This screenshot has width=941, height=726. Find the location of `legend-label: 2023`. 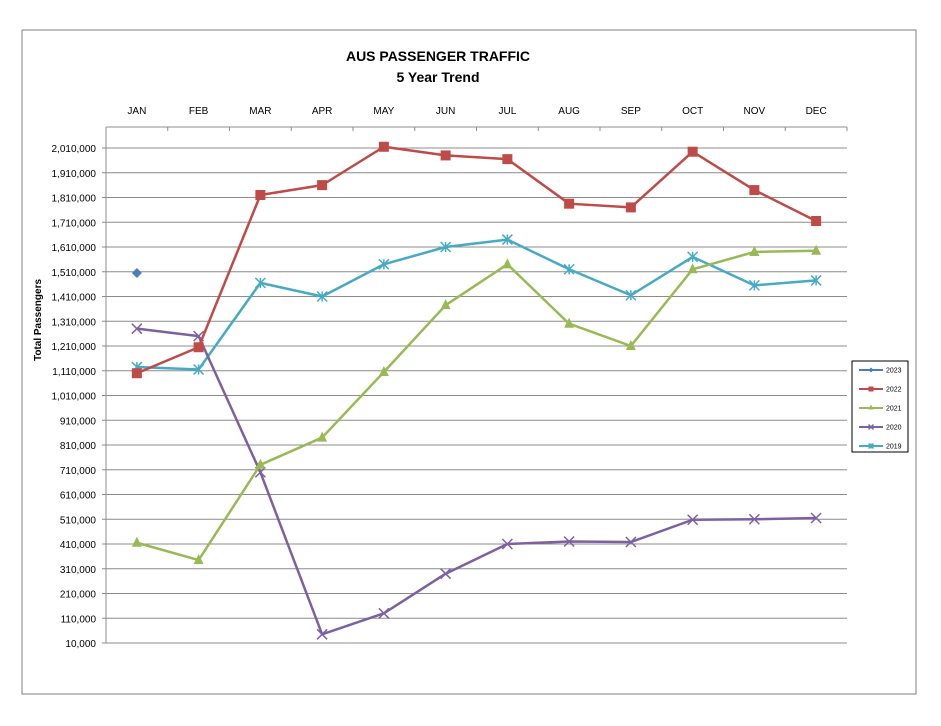

legend-label: 2023 is located at coordinates (894, 371).